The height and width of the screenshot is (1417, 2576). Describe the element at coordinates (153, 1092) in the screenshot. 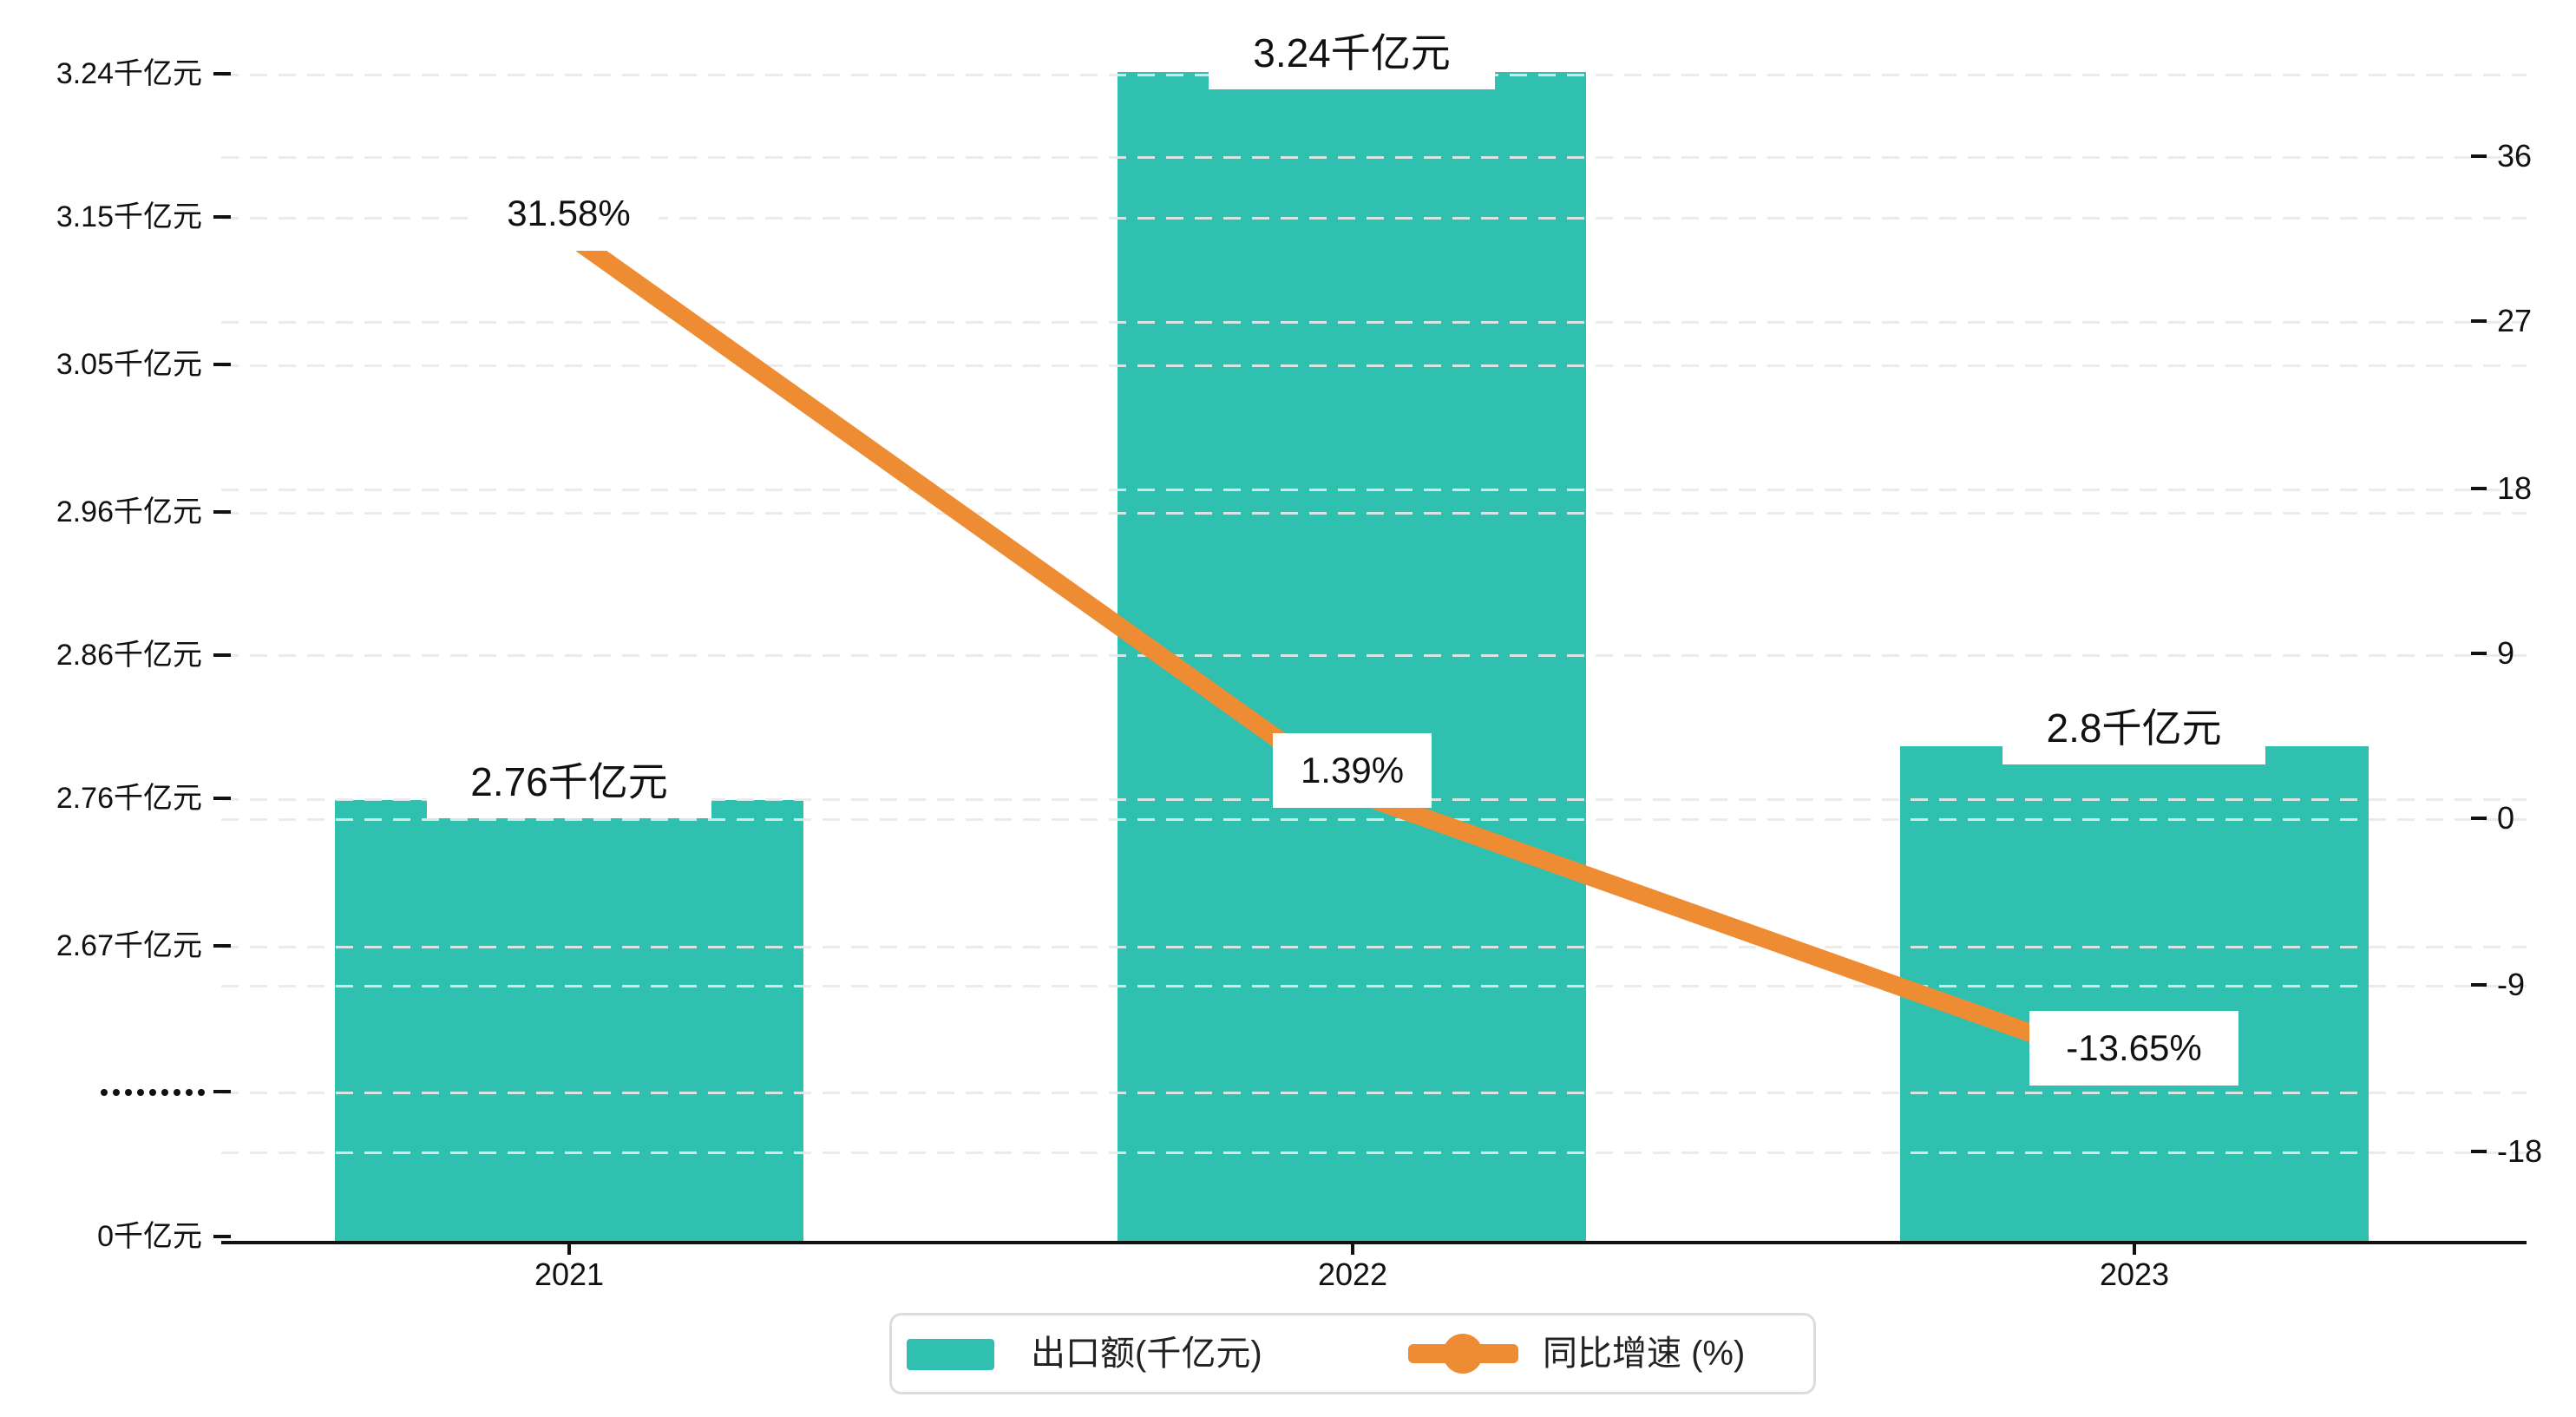

I see `y-axis-break-dots` at that location.